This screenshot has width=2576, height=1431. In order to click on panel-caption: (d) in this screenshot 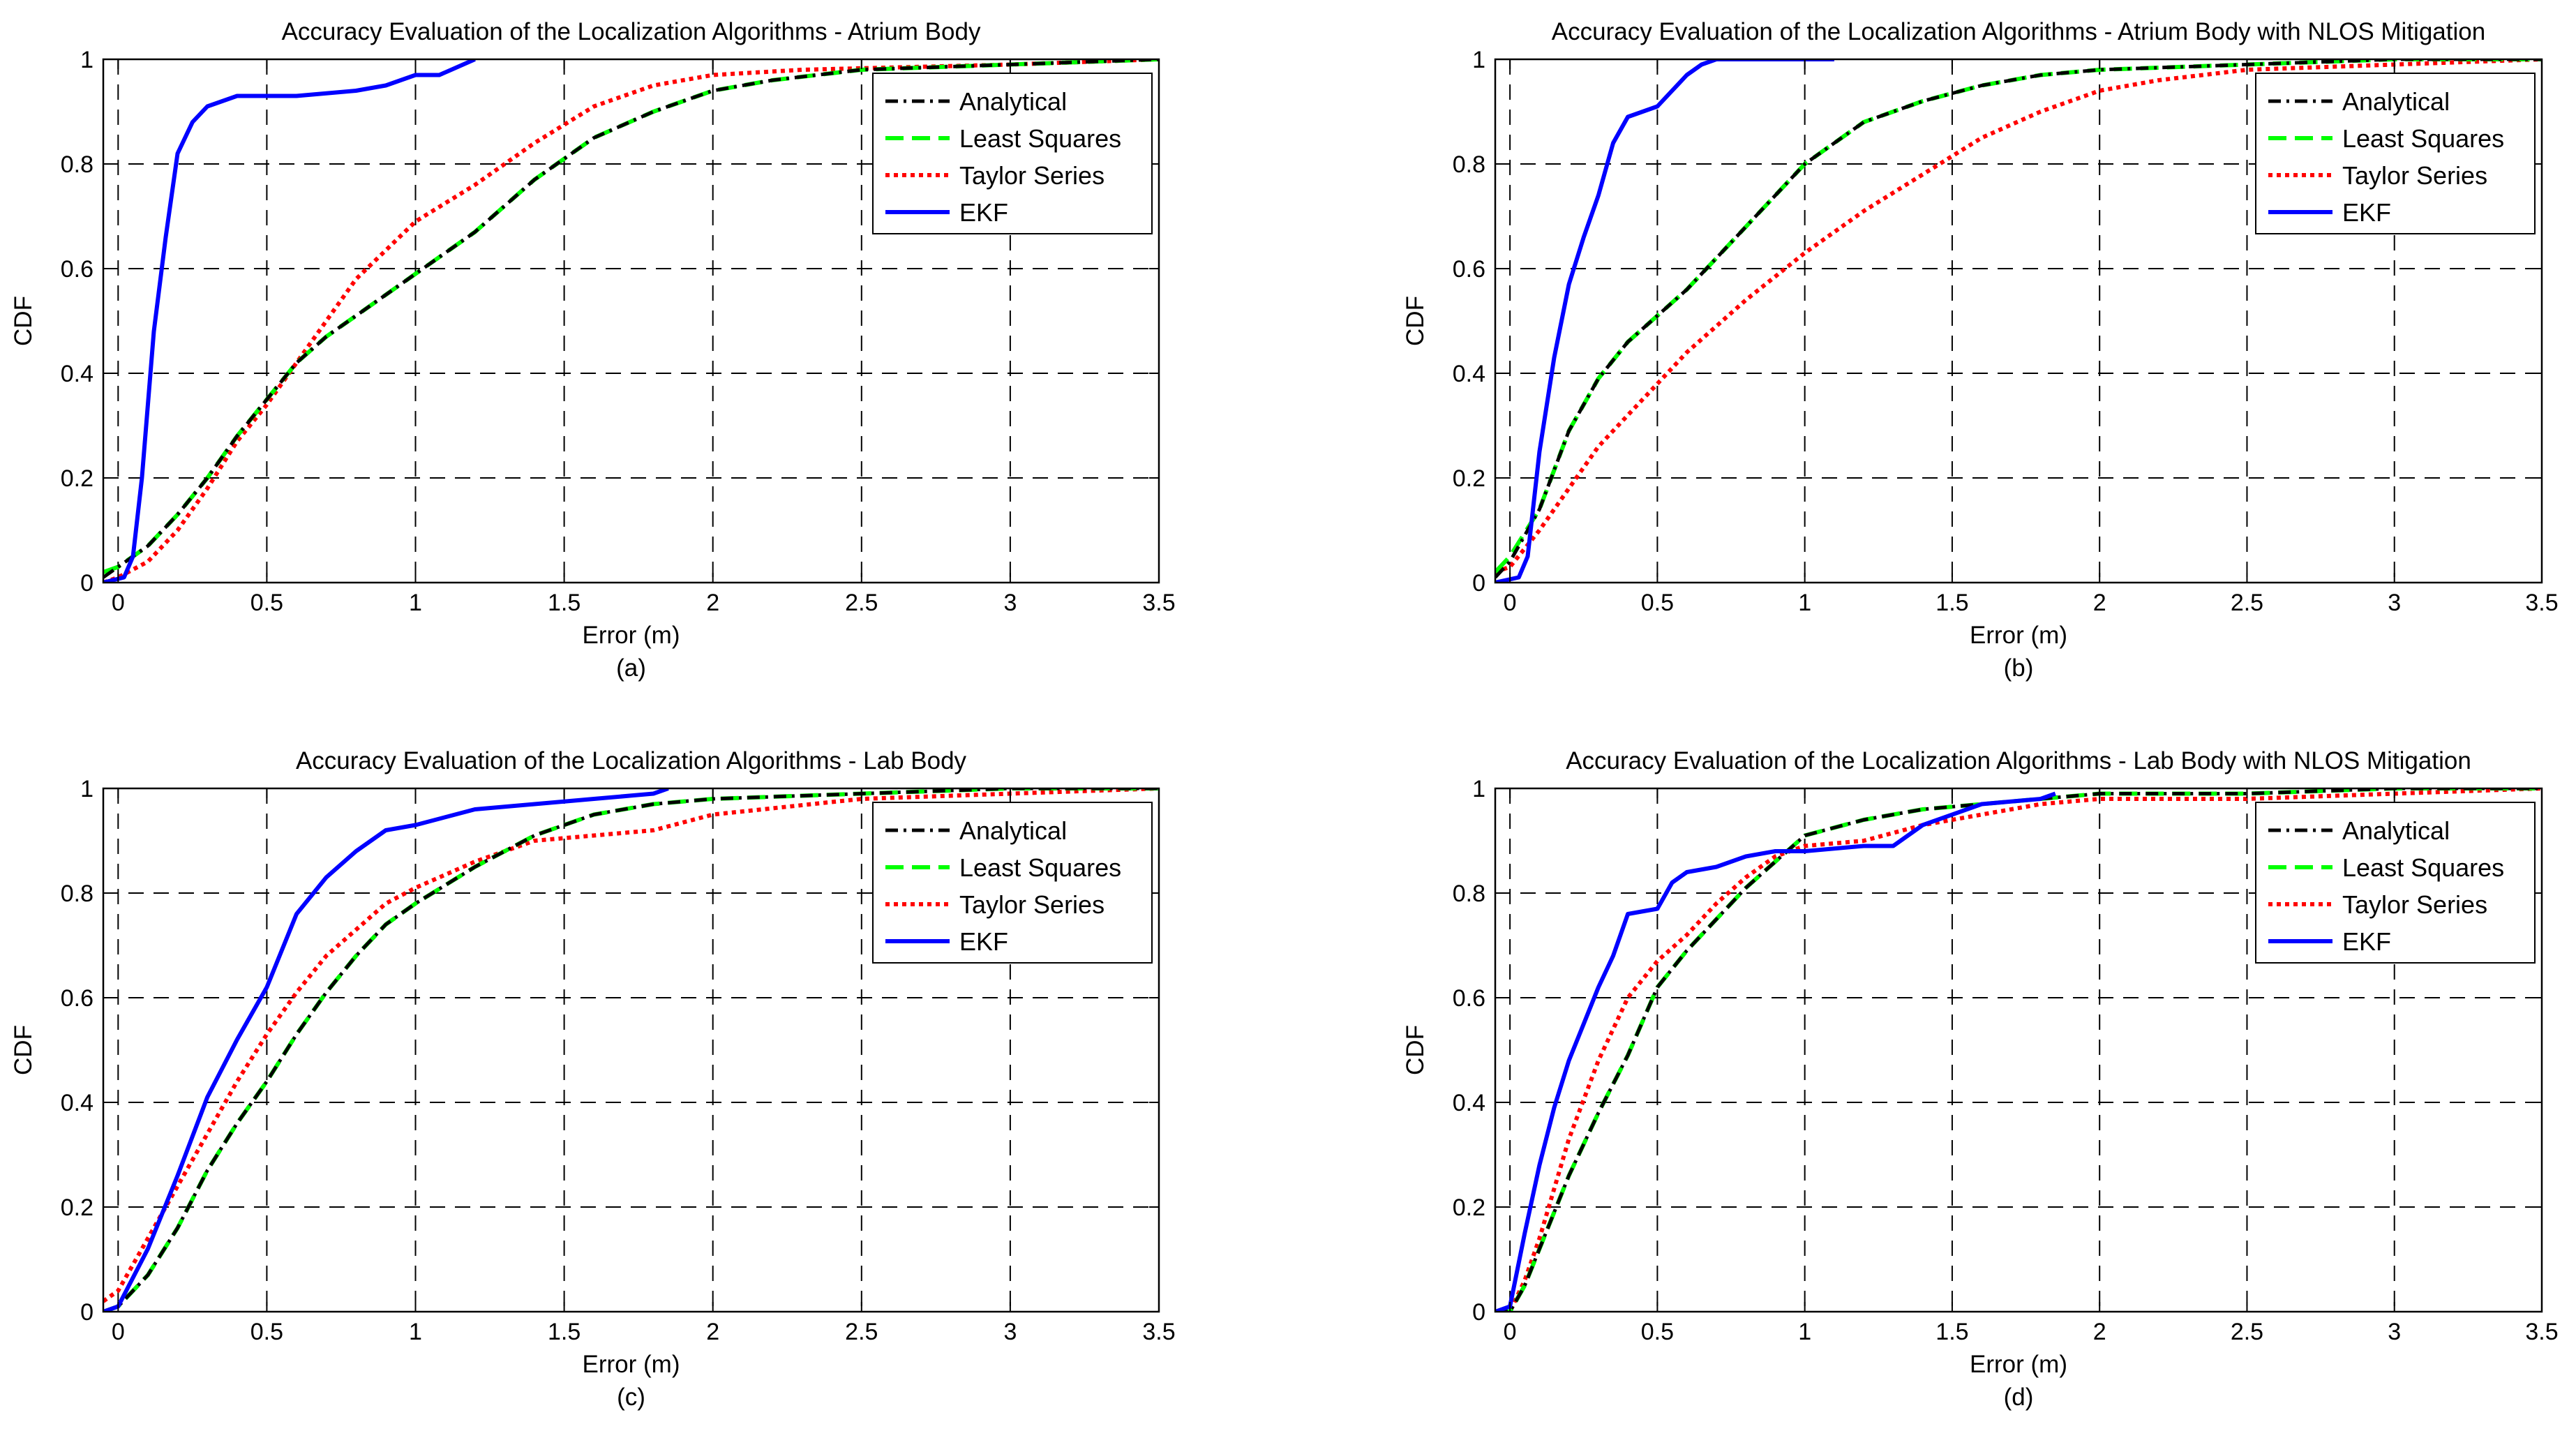, I will do `click(2019, 1397)`.